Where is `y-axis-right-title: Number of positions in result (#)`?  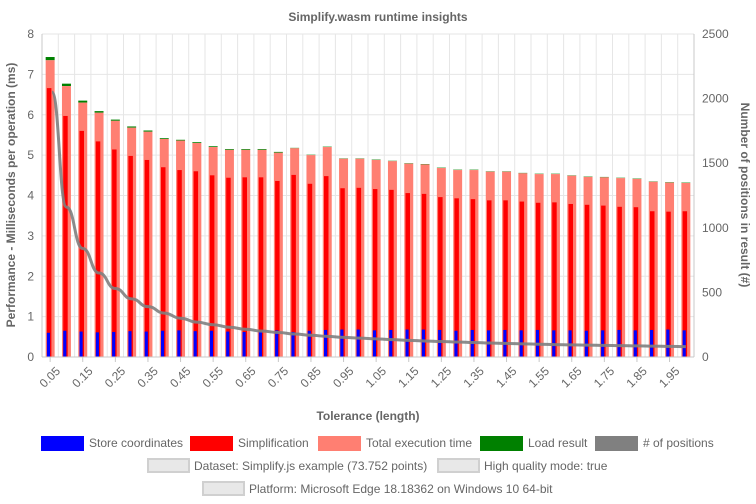 y-axis-right-title: Number of positions in result (#) is located at coordinates (745, 195).